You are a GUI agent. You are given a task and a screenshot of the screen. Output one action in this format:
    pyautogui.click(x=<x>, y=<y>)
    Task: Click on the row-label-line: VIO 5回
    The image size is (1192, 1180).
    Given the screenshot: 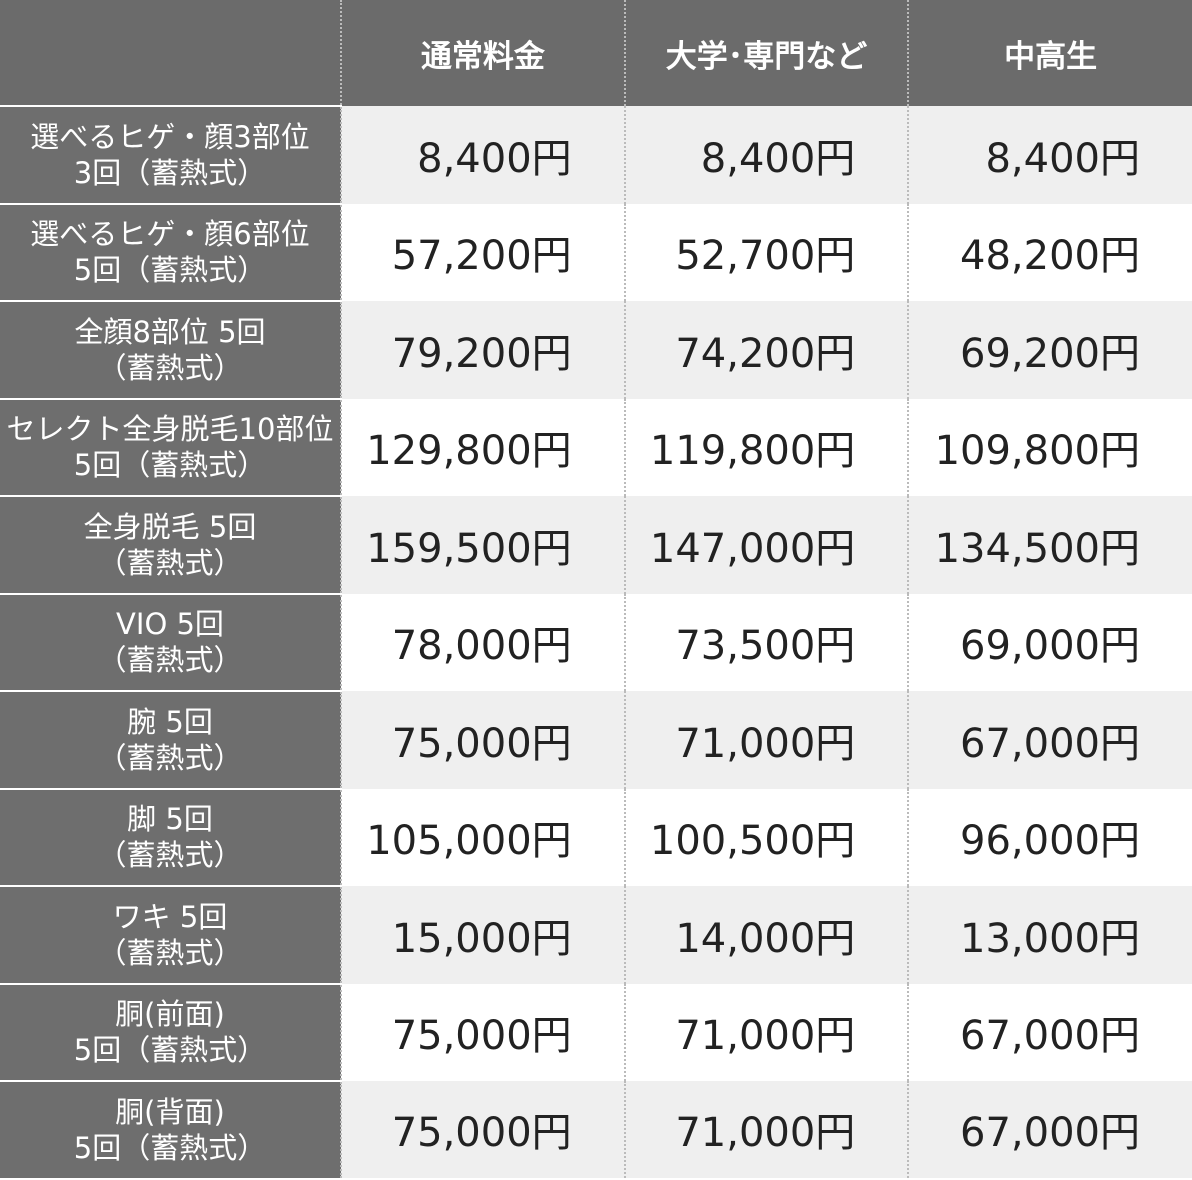 What is the action you would take?
    pyautogui.click(x=170, y=624)
    